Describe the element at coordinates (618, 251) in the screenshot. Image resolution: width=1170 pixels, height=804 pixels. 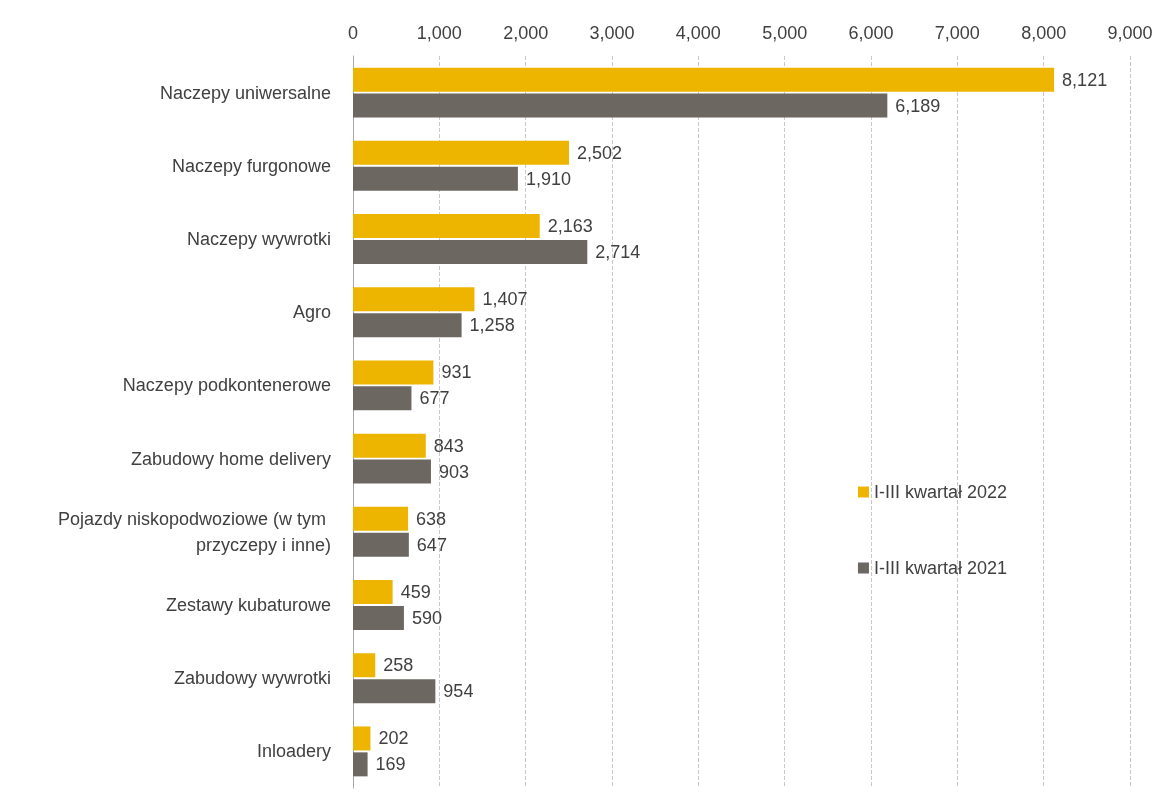
I see `data-label: 2,714` at that location.